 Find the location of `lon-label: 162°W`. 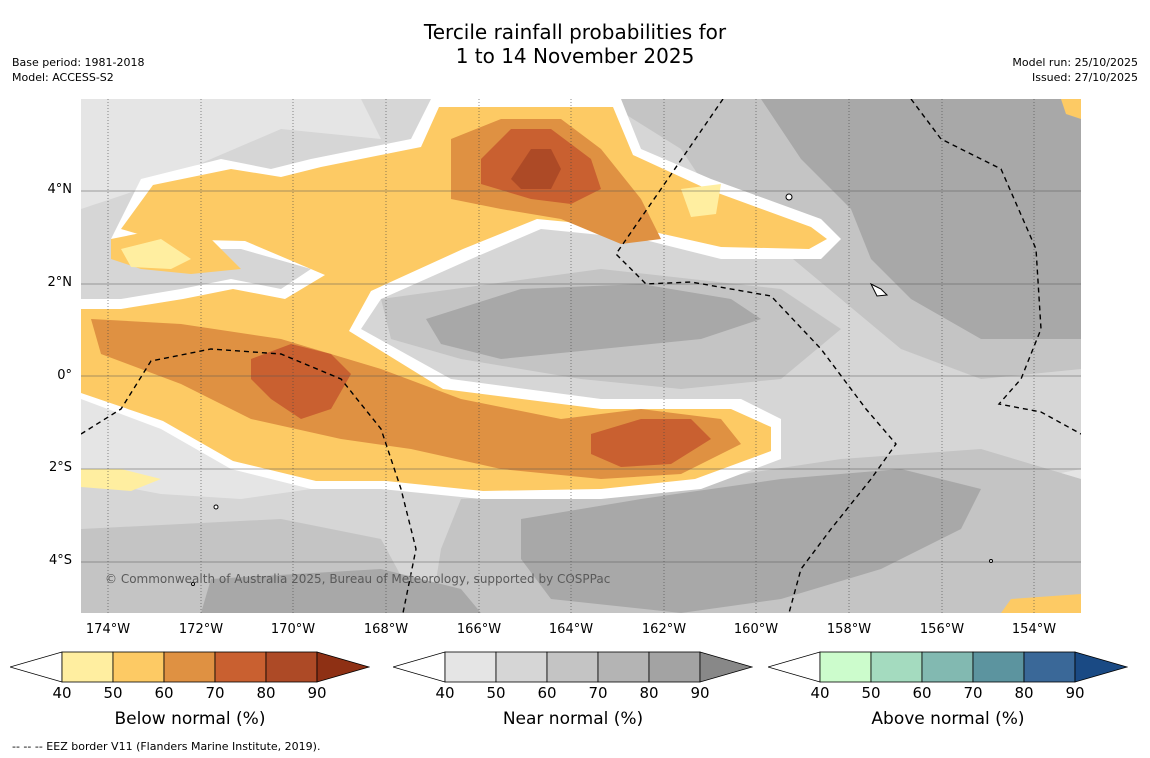

lon-label: 162°W is located at coordinates (664, 629).